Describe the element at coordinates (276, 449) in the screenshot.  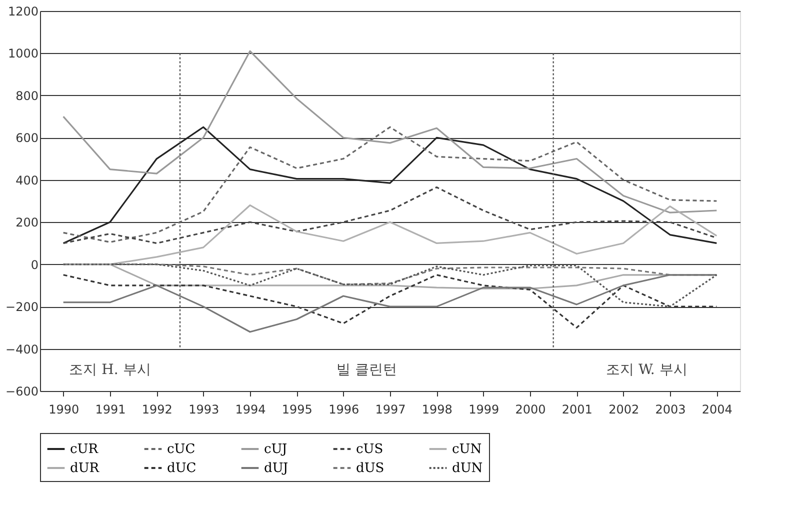
I see `legend-label: cUJ` at that location.